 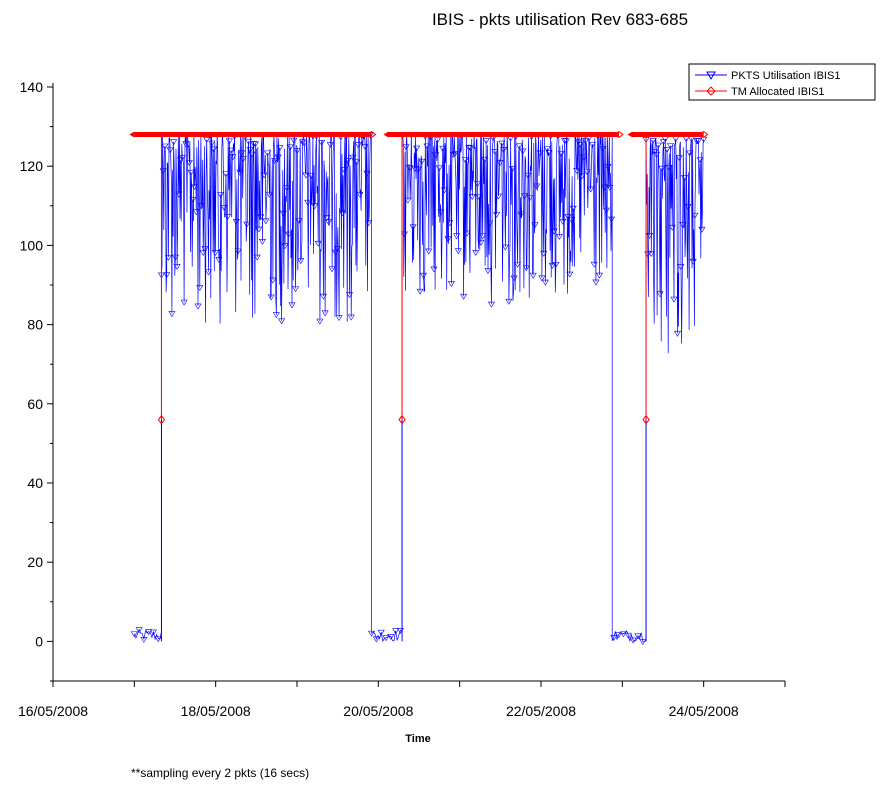 I want to click on x-tick-label: 22/05/2008, so click(x=541, y=711).